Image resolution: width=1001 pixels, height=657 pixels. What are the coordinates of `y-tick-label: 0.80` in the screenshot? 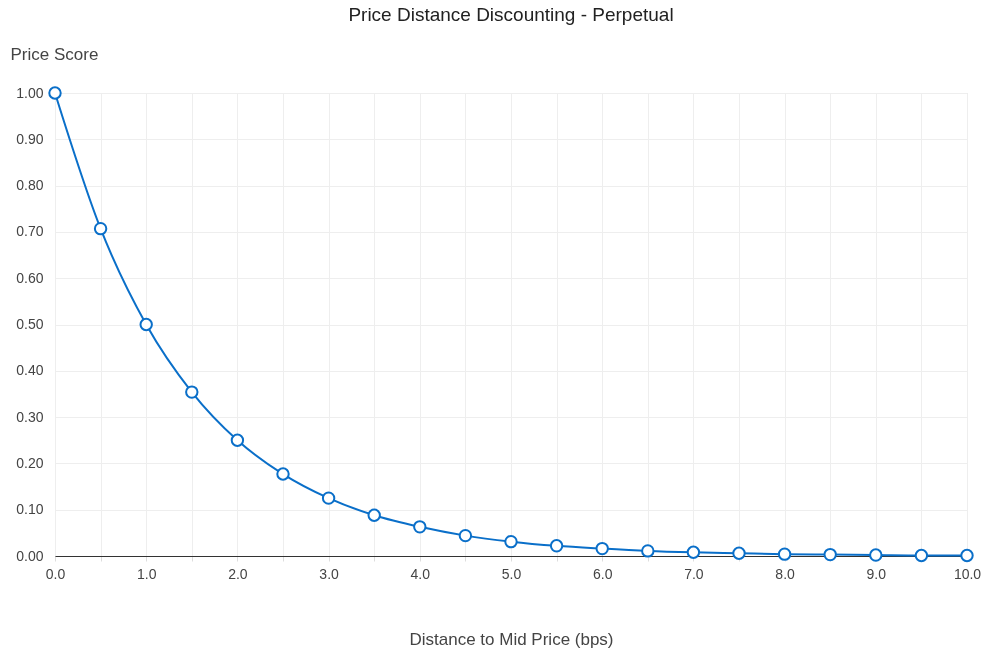 It's located at (30, 185).